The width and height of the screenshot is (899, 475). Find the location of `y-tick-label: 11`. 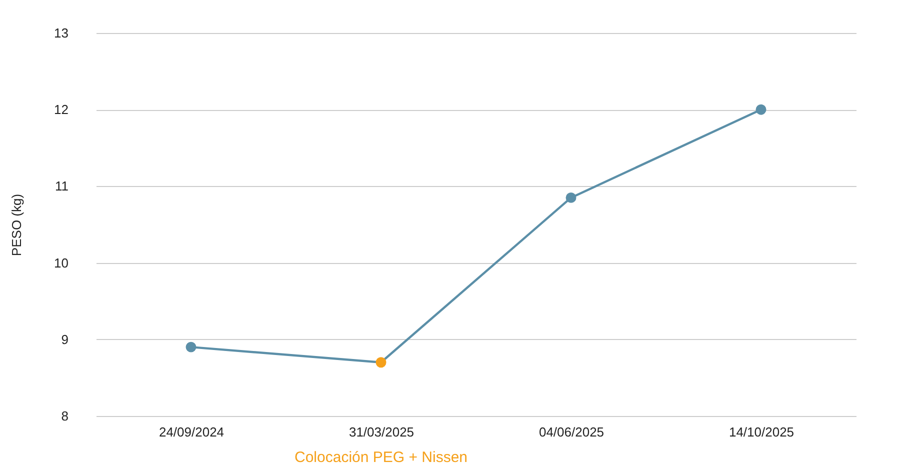

y-tick-label: 11 is located at coordinates (61, 186).